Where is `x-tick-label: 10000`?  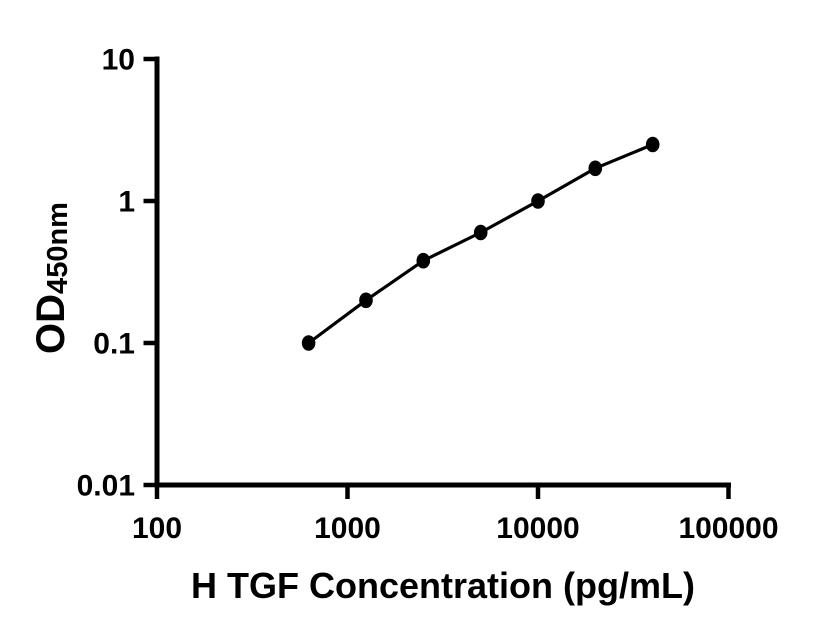 x-tick-label: 10000 is located at coordinates (537, 528).